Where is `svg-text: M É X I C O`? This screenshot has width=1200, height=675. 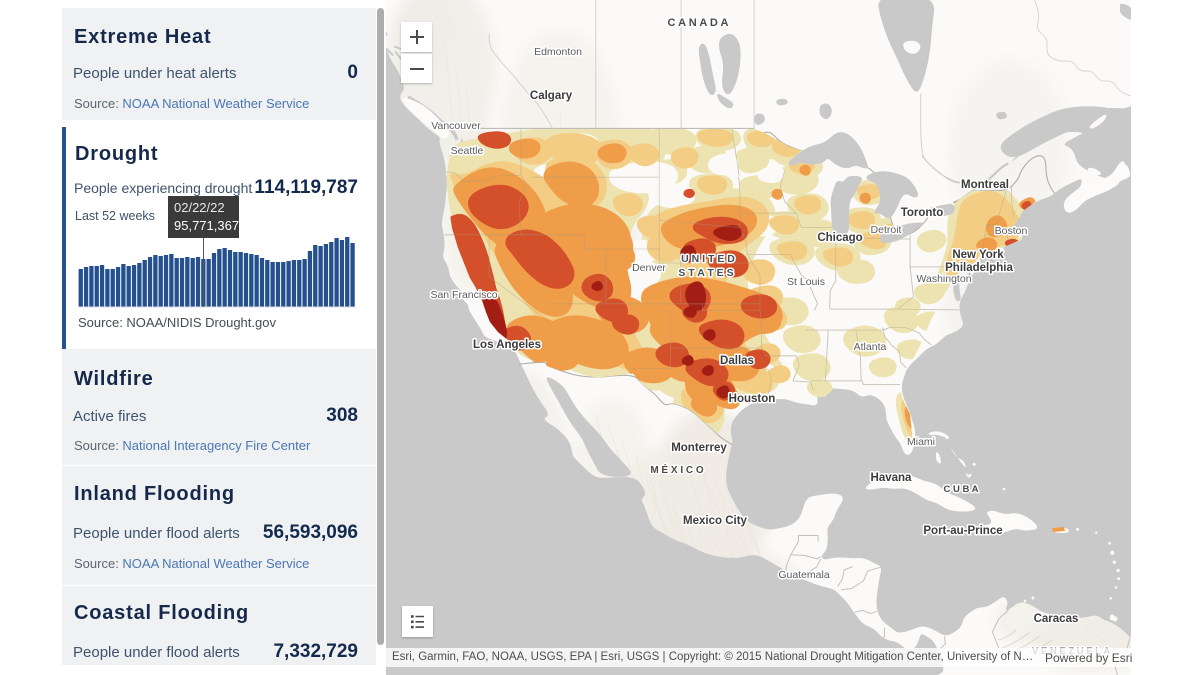 svg-text: M É X I C O is located at coordinates (677, 469).